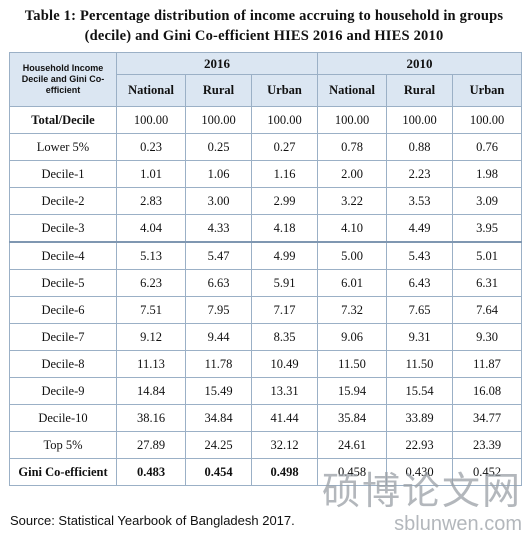 This screenshot has width=528, height=541. I want to click on table-cell: 2.00, so click(352, 174).